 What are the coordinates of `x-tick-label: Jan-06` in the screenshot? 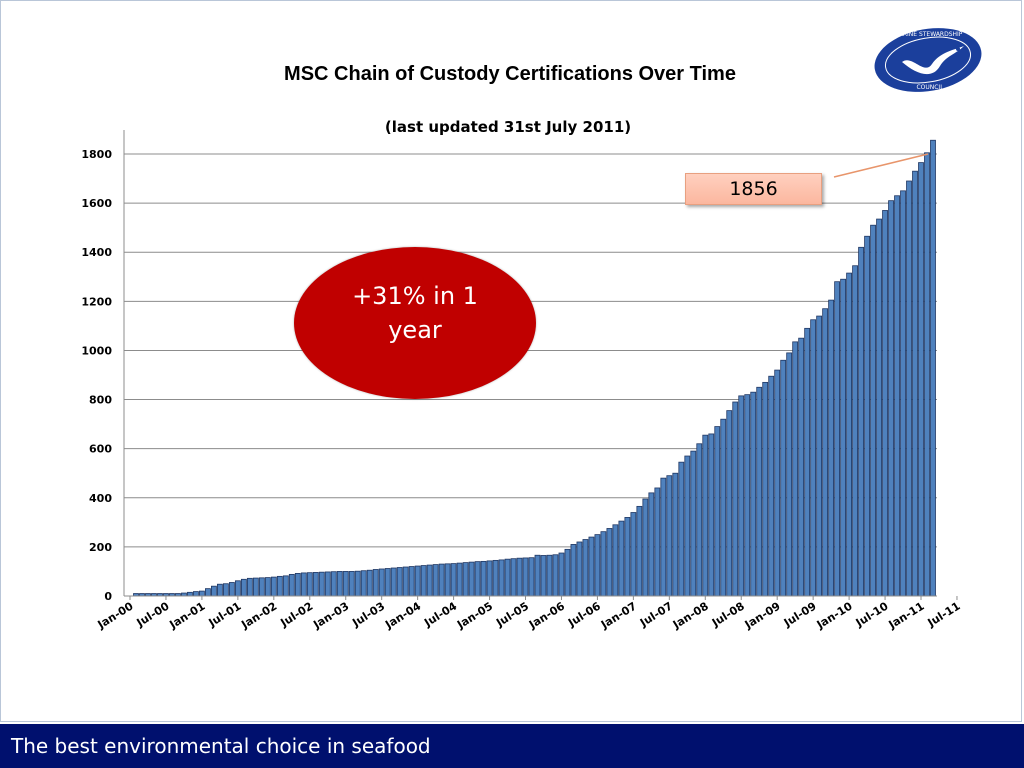 It's located at (546, 615).